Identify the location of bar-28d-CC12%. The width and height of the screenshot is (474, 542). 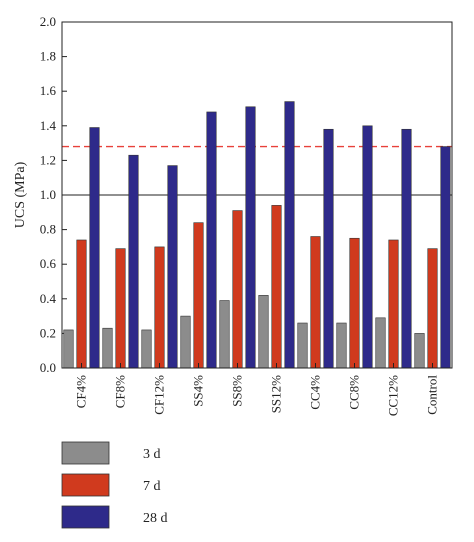
(406, 248).